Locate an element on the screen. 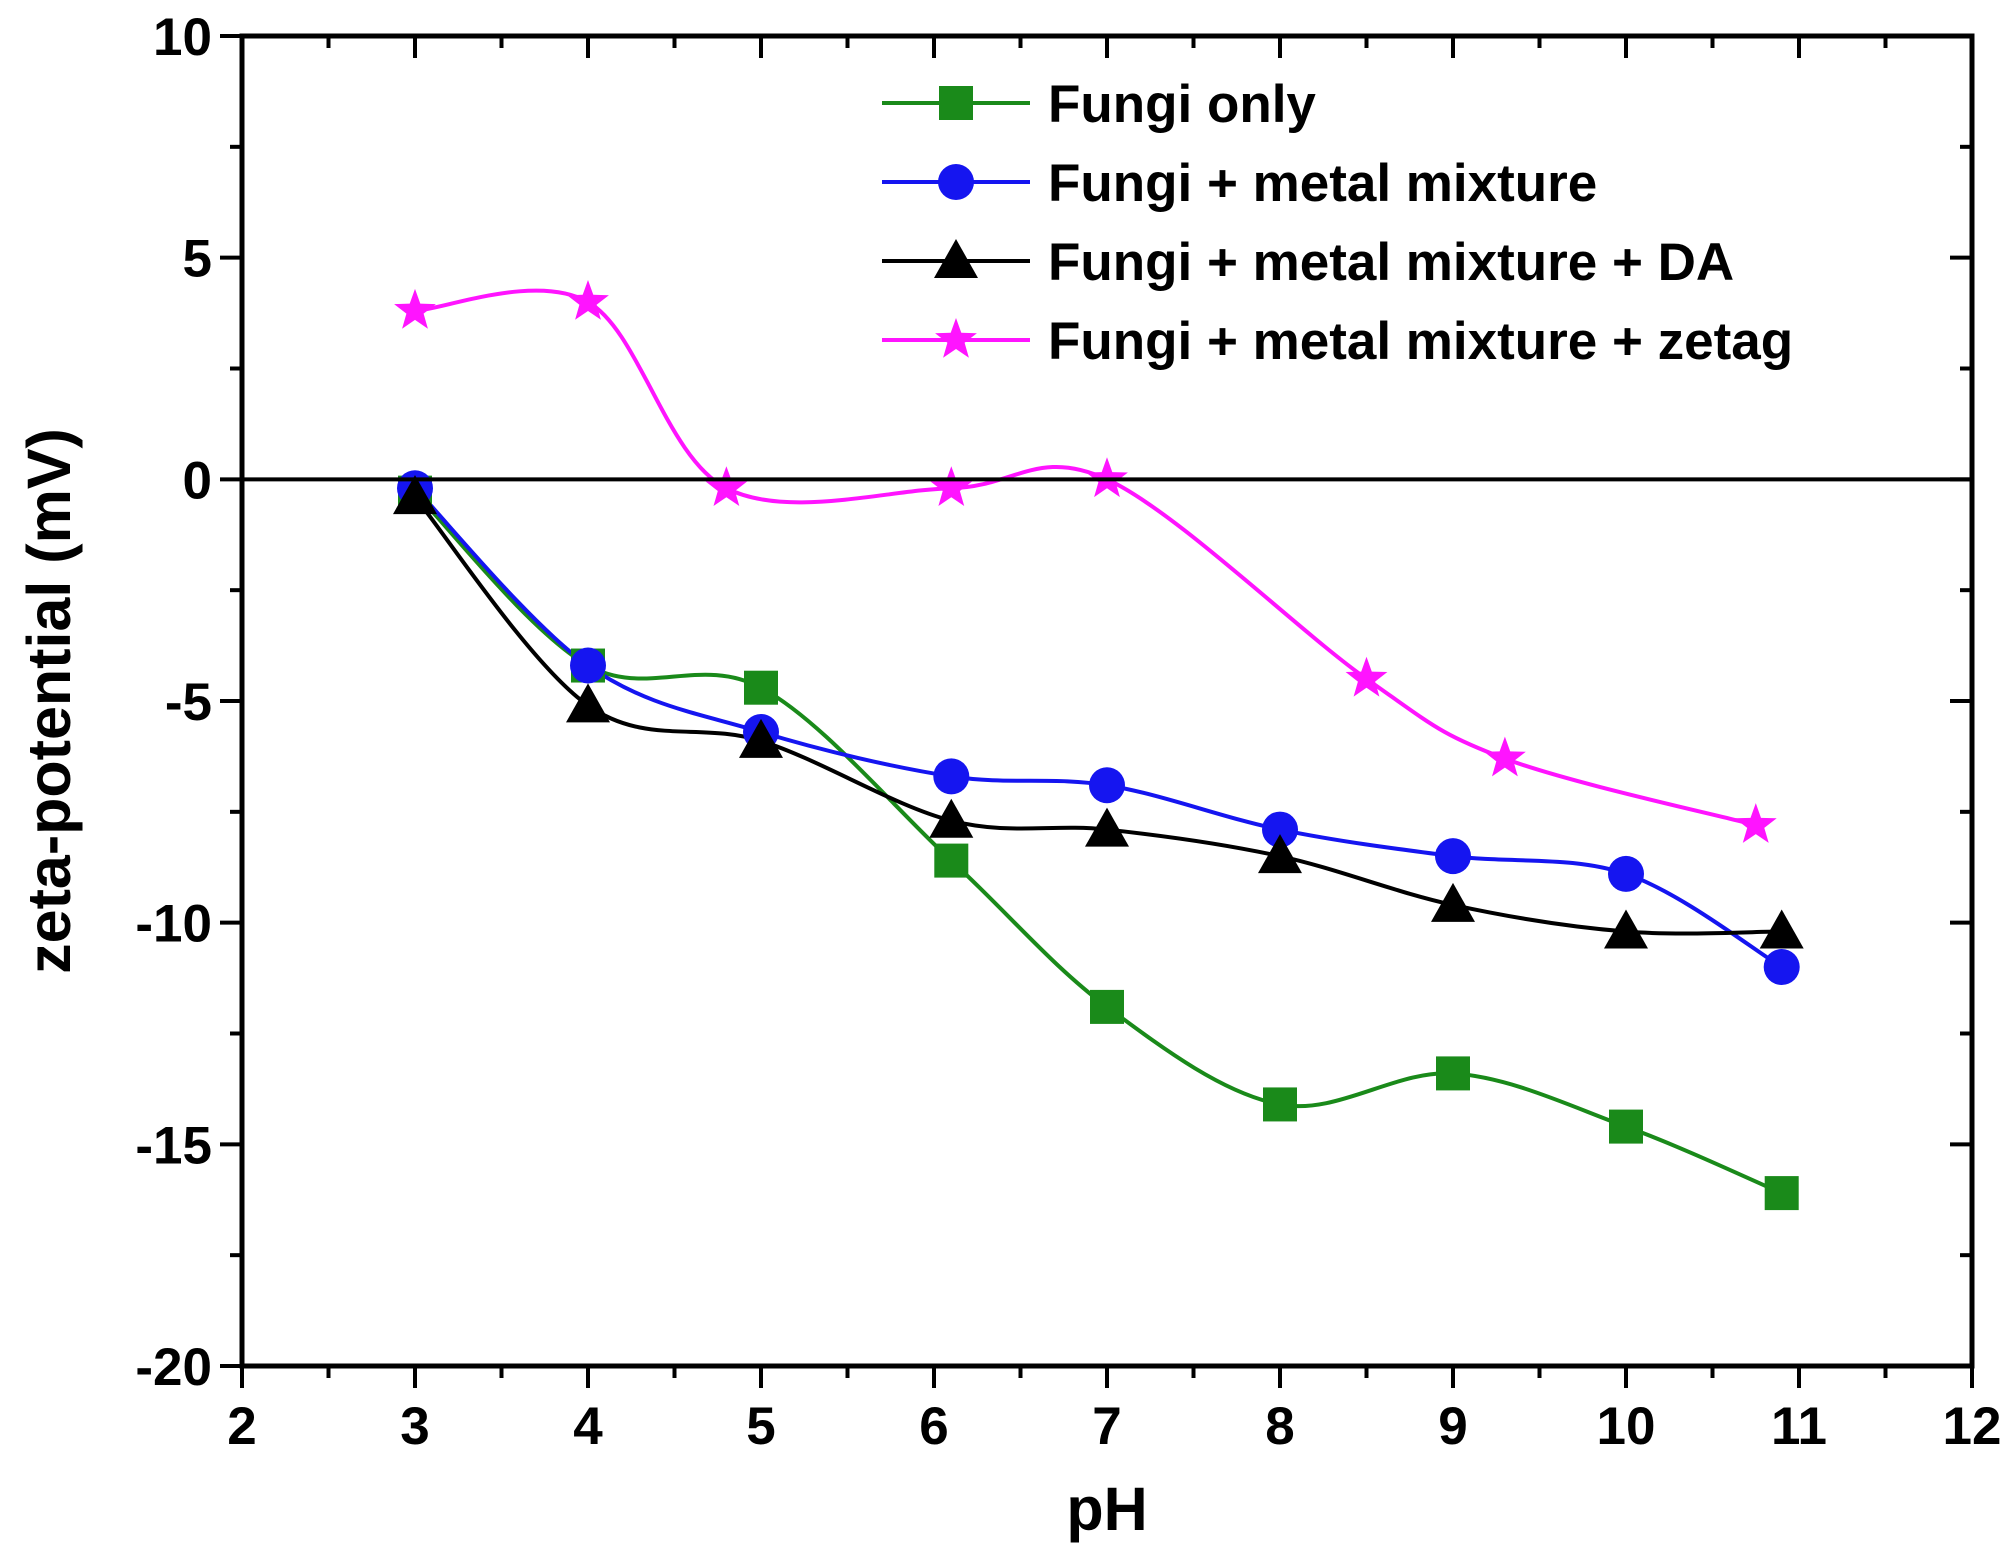 This screenshot has height=1568, width=2007. x-tick-label: 11 is located at coordinates (1799, 1426).